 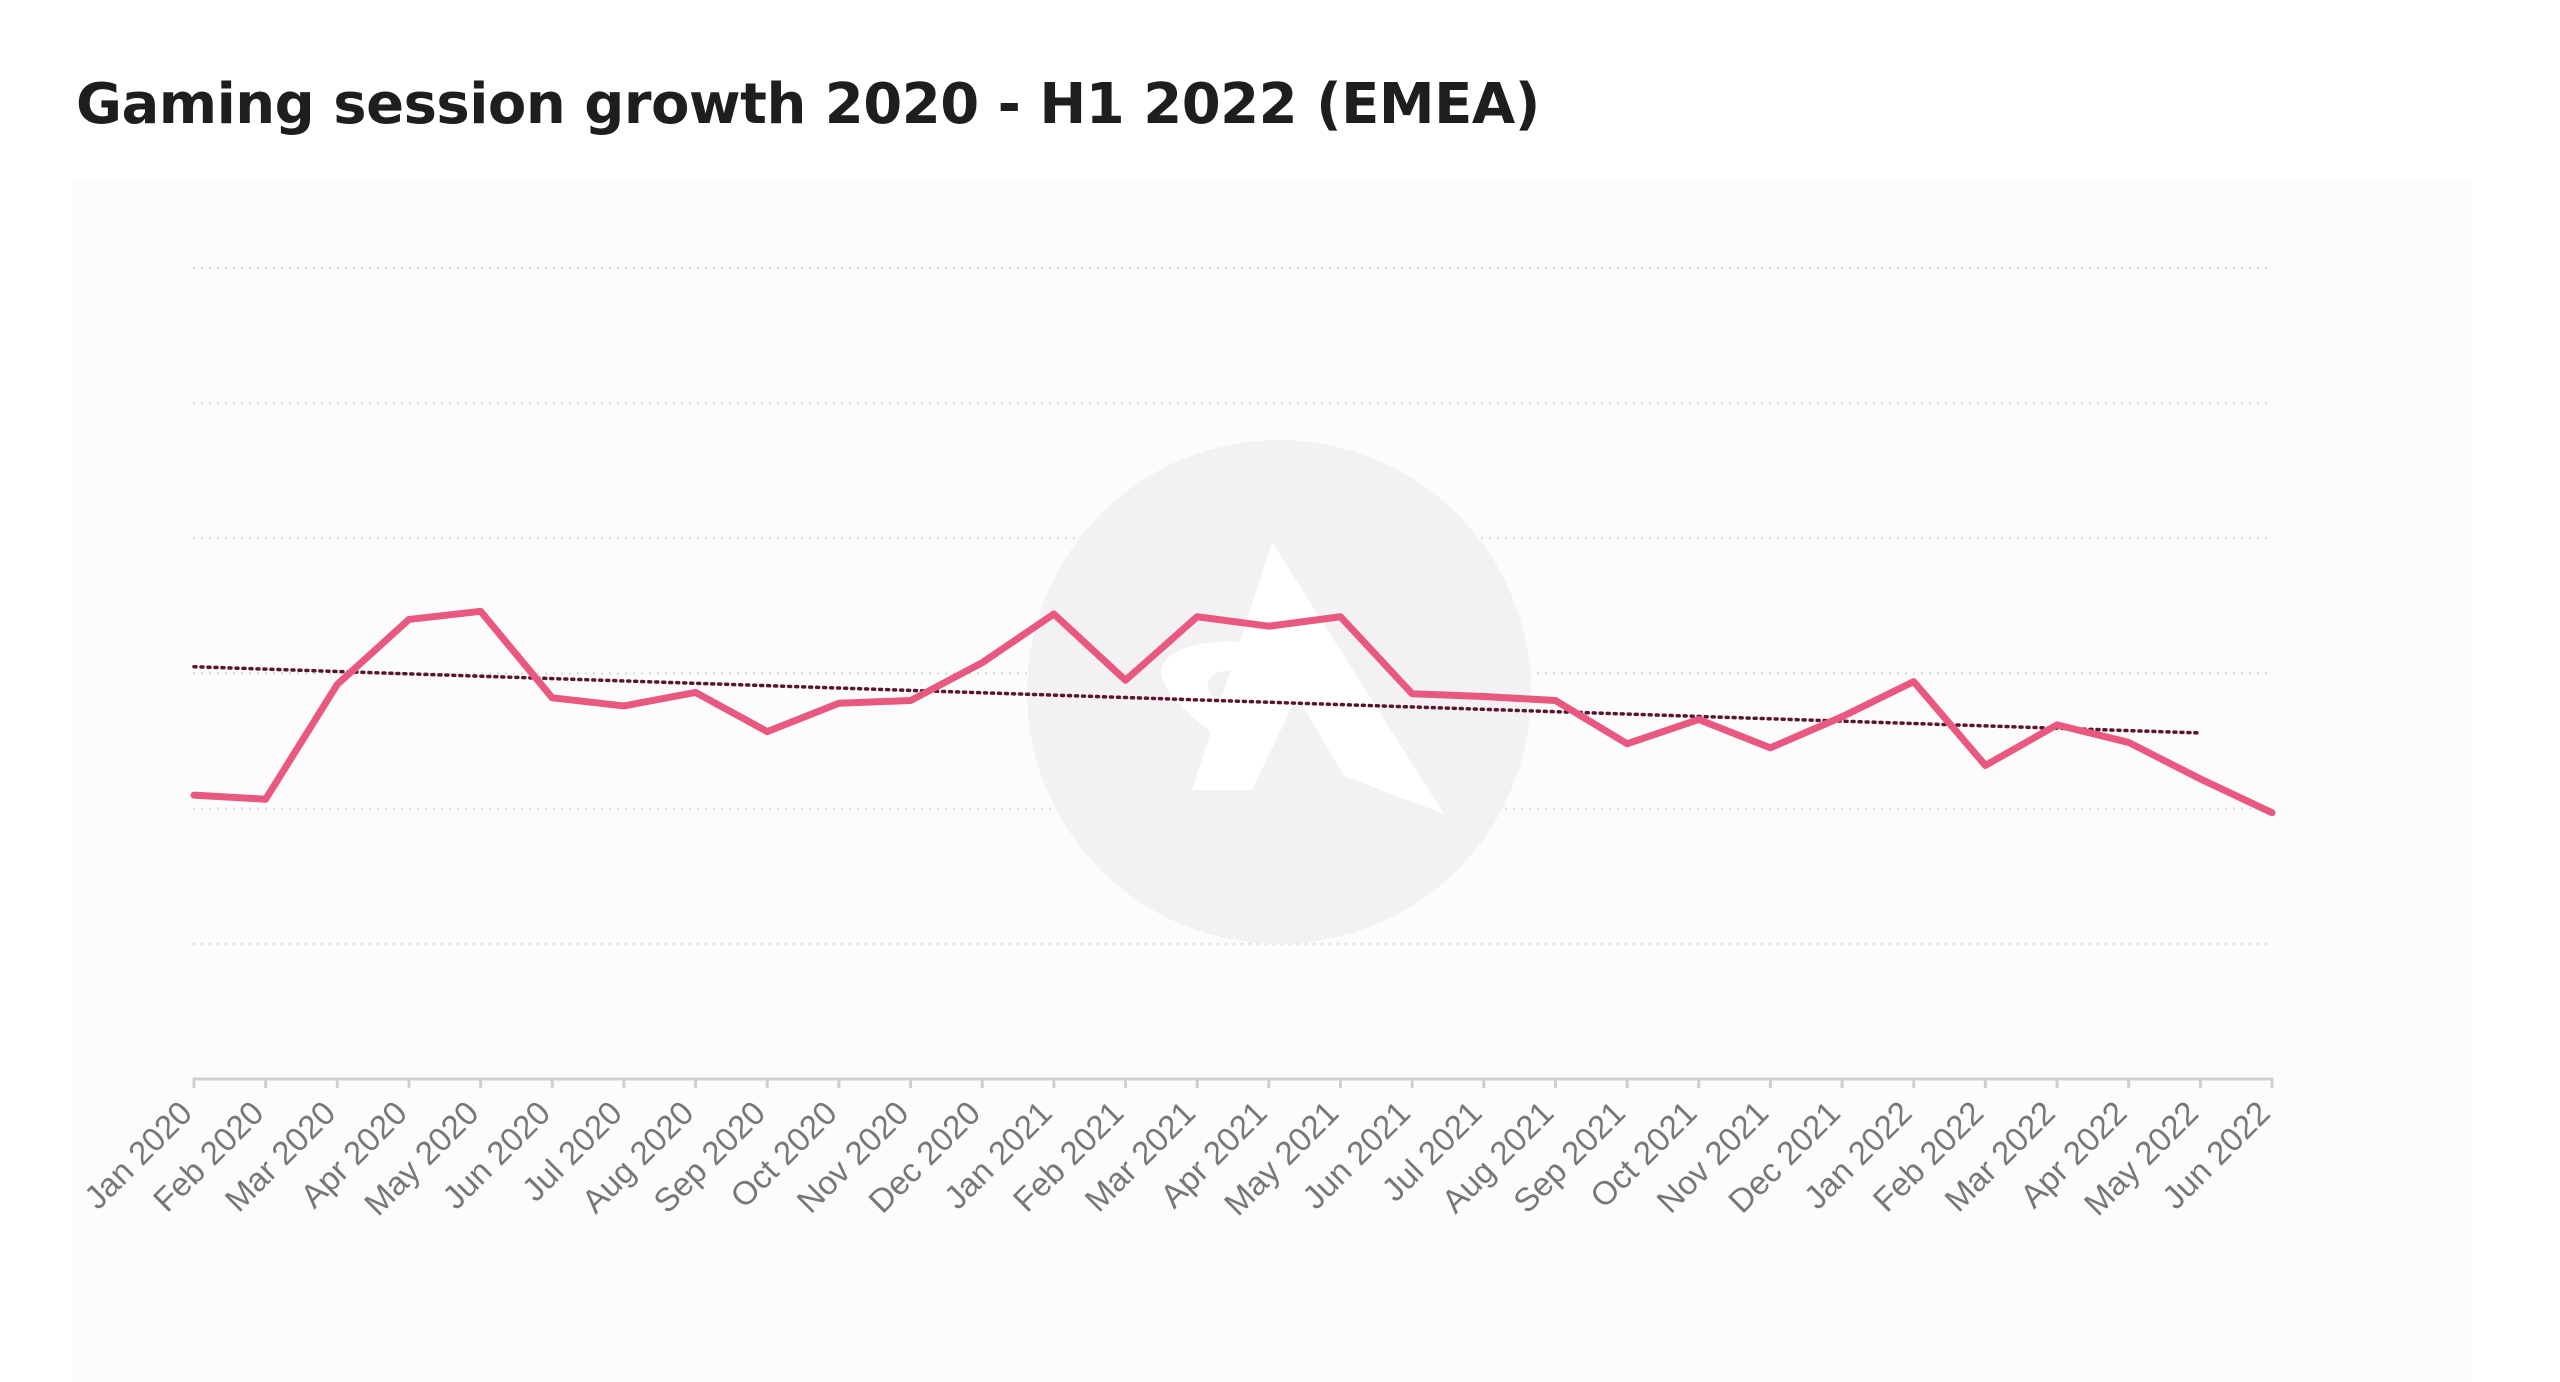 I want to click on watermark-logo, so click(x=1279, y=692).